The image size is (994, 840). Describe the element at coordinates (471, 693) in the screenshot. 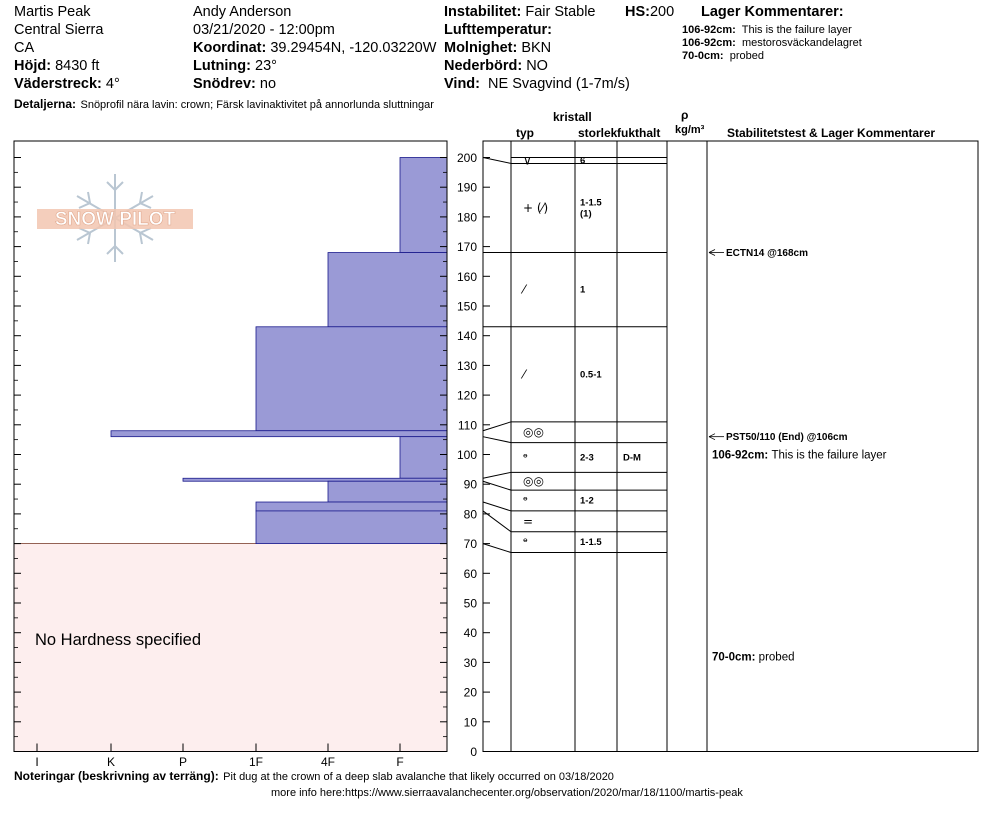

I see `depth-tick-label: 20` at that location.